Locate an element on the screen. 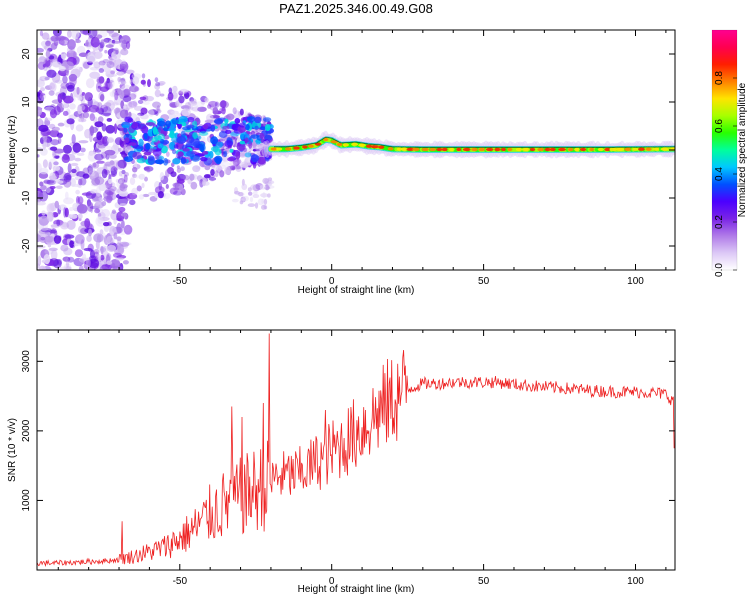 The image size is (750, 600). colorbar-gradient is located at coordinates (724, 150).